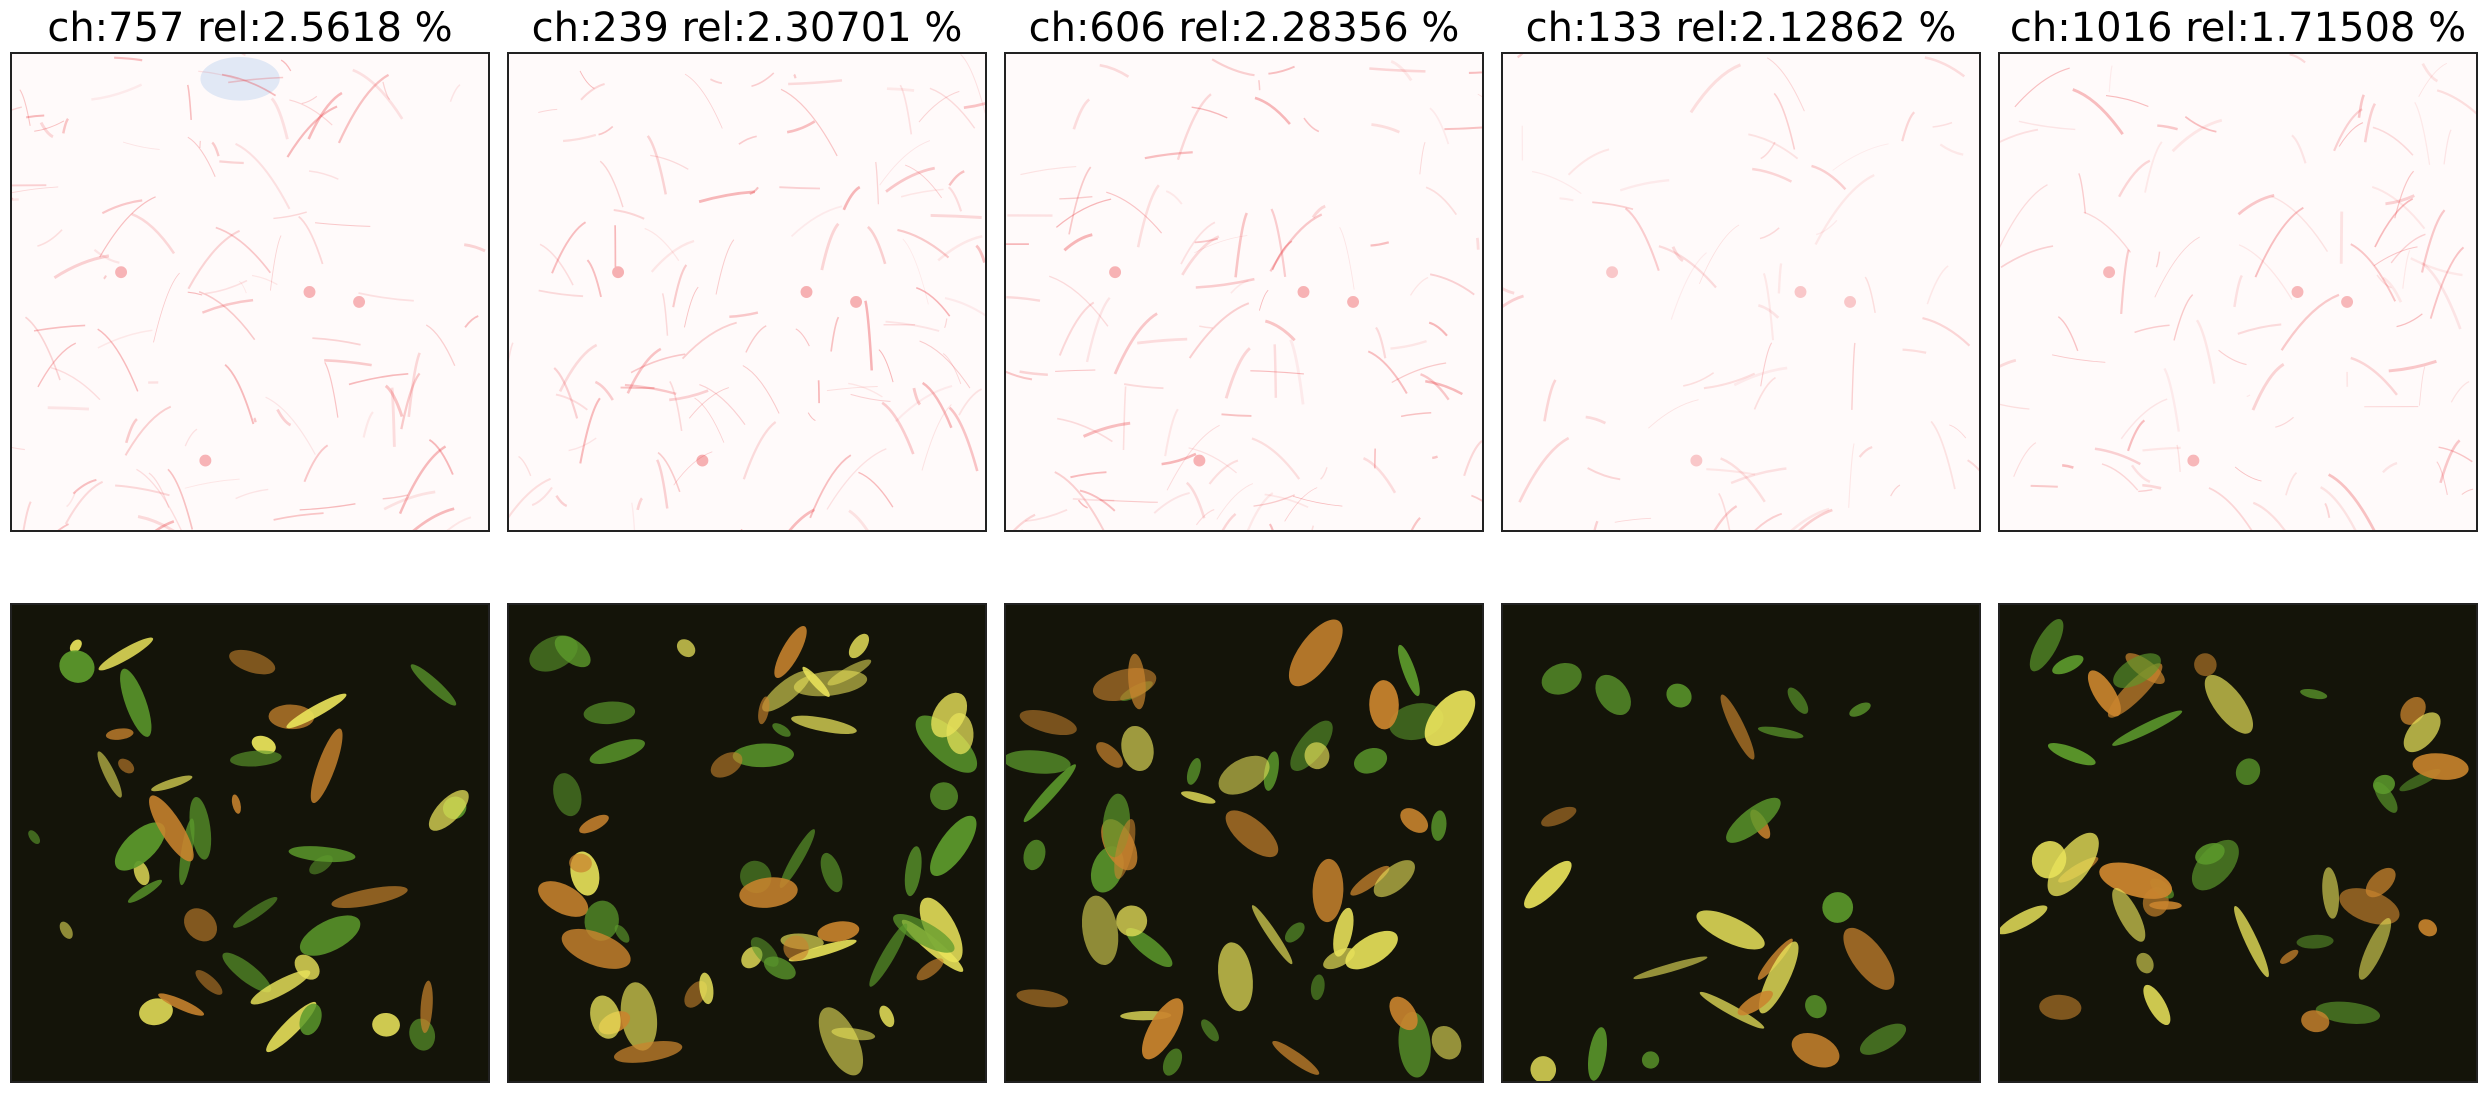 The image size is (2489, 1093). Describe the element at coordinates (1244, 28) in the screenshot. I see `panel-title: ch:606 rel:2.28356 %` at that location.